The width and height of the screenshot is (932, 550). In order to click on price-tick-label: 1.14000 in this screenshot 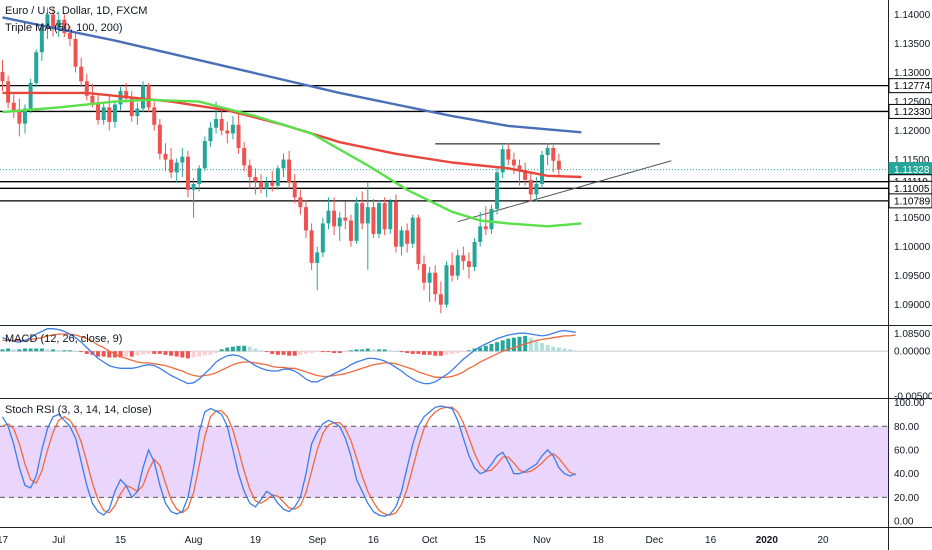, I will do `click(912, 15)`.